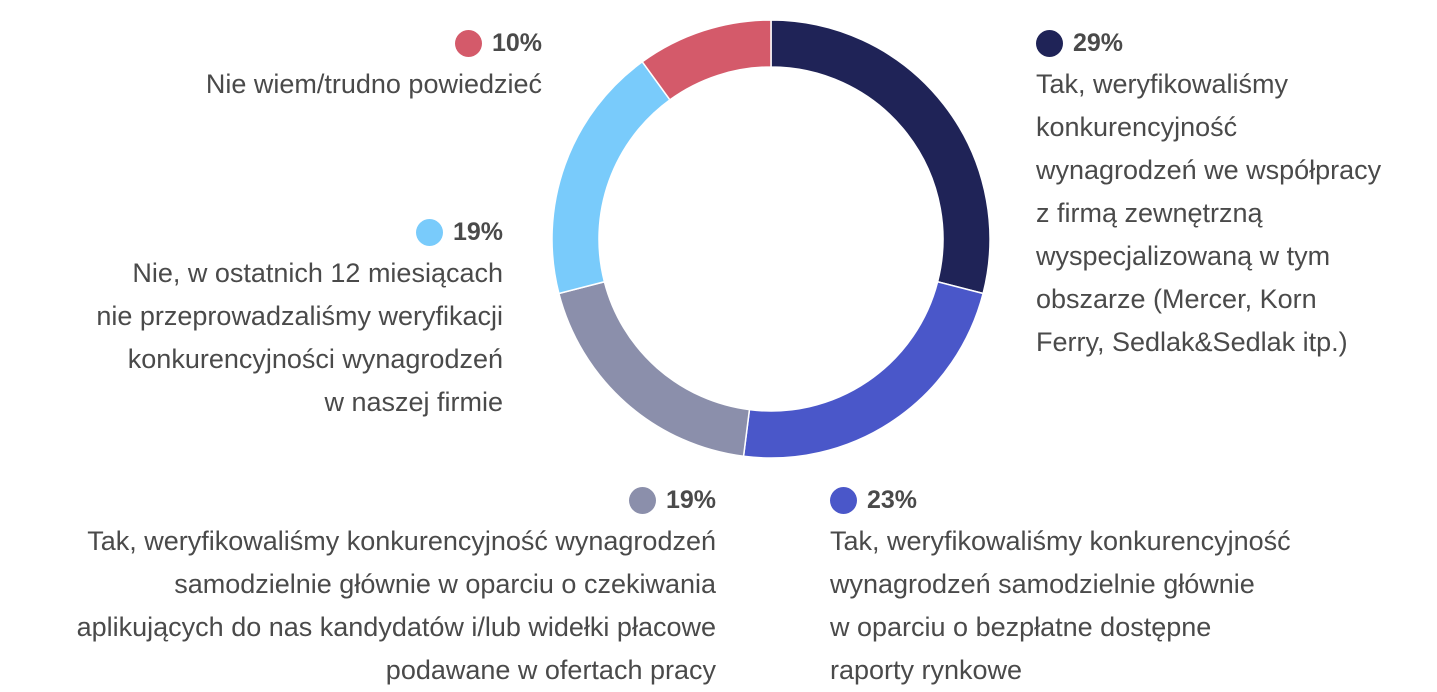 This screenshot has width=1437, height=692. What do you see at coordinates (373, 84) in the screenshot?
I see `category-label: Nie wiem/trudno powiedzieć` at bounding box center [373, 84].